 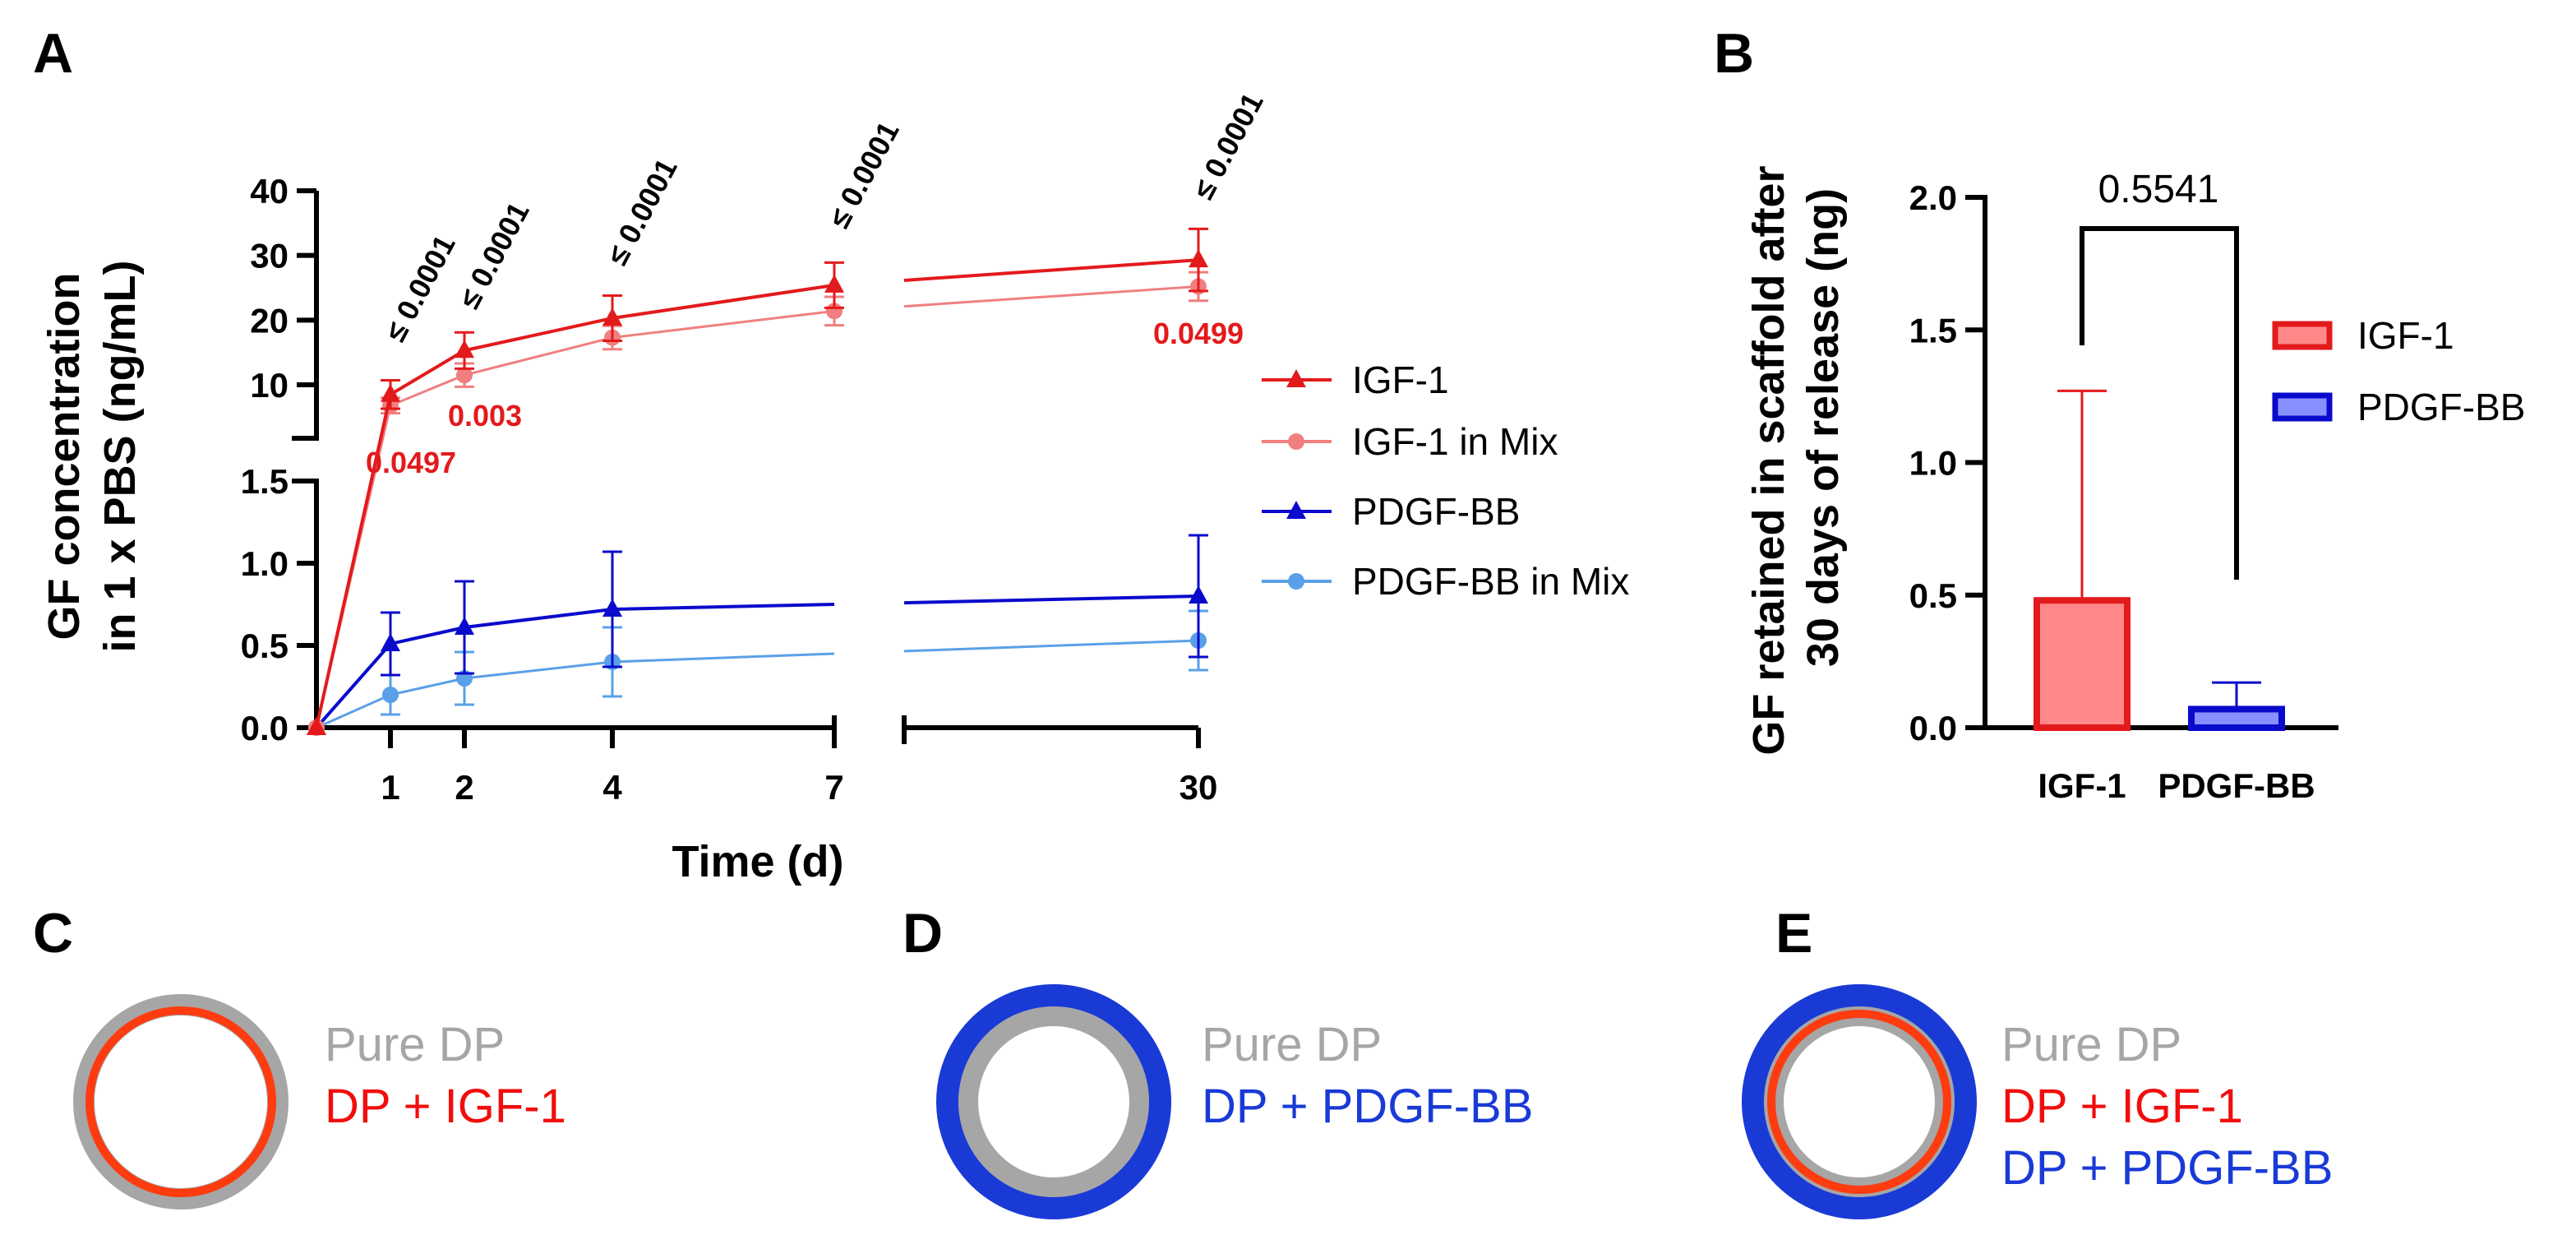 What do you see at coordinates (265, 728) in the screenshot?
I see `y-tick-label: 0.0` at bounding box center [265, 728].